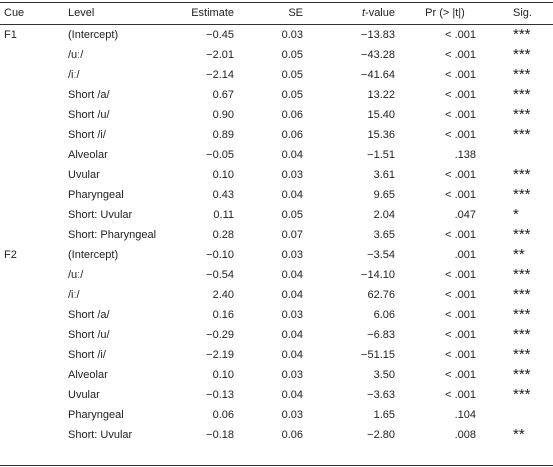  Describe the element at coordinates (378, 75) in the screenshot. I see `t-value-cell: −41.64` at that location.